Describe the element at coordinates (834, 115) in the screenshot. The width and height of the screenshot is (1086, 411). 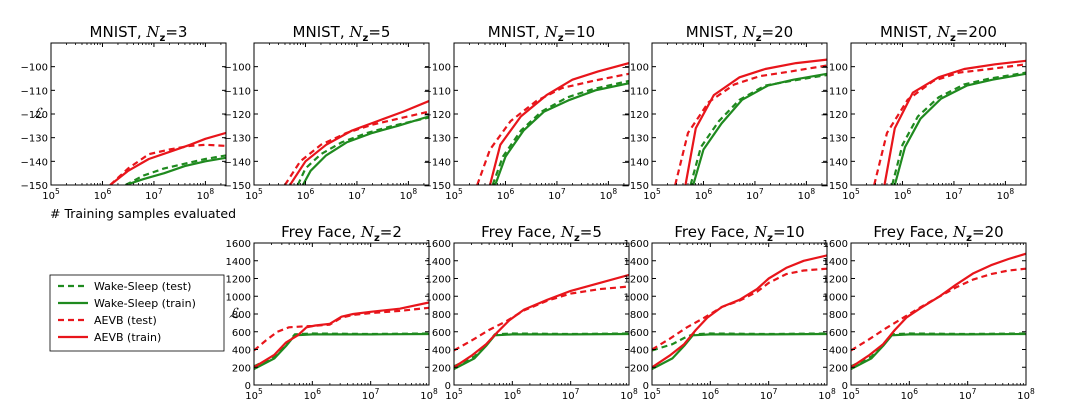
I see `chart-5-y-tick-label: −120` at that location.